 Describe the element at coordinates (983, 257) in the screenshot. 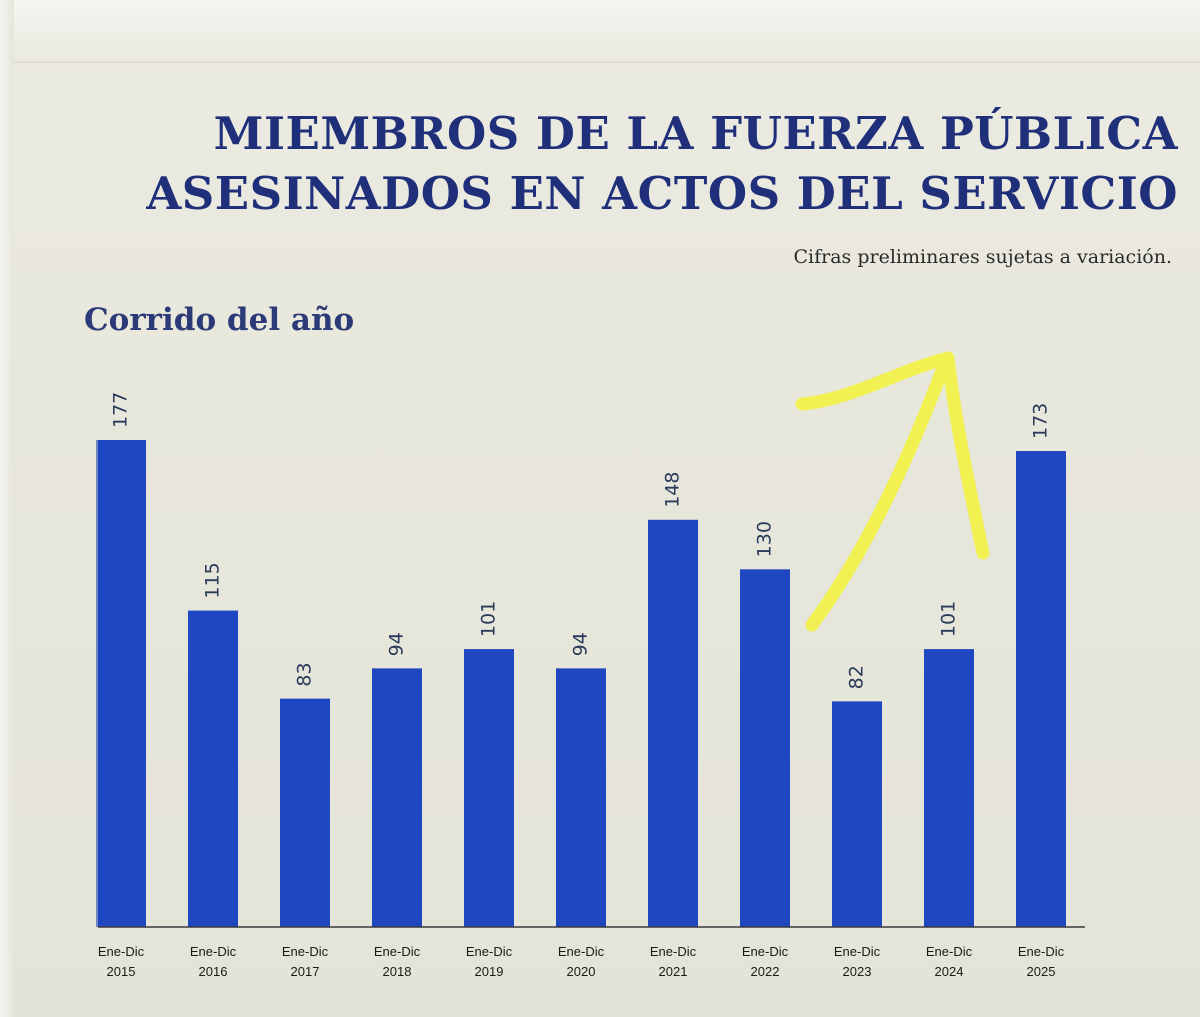

I see `preliminary-note: Cifras preliminares sujetas a variación.` at that location.